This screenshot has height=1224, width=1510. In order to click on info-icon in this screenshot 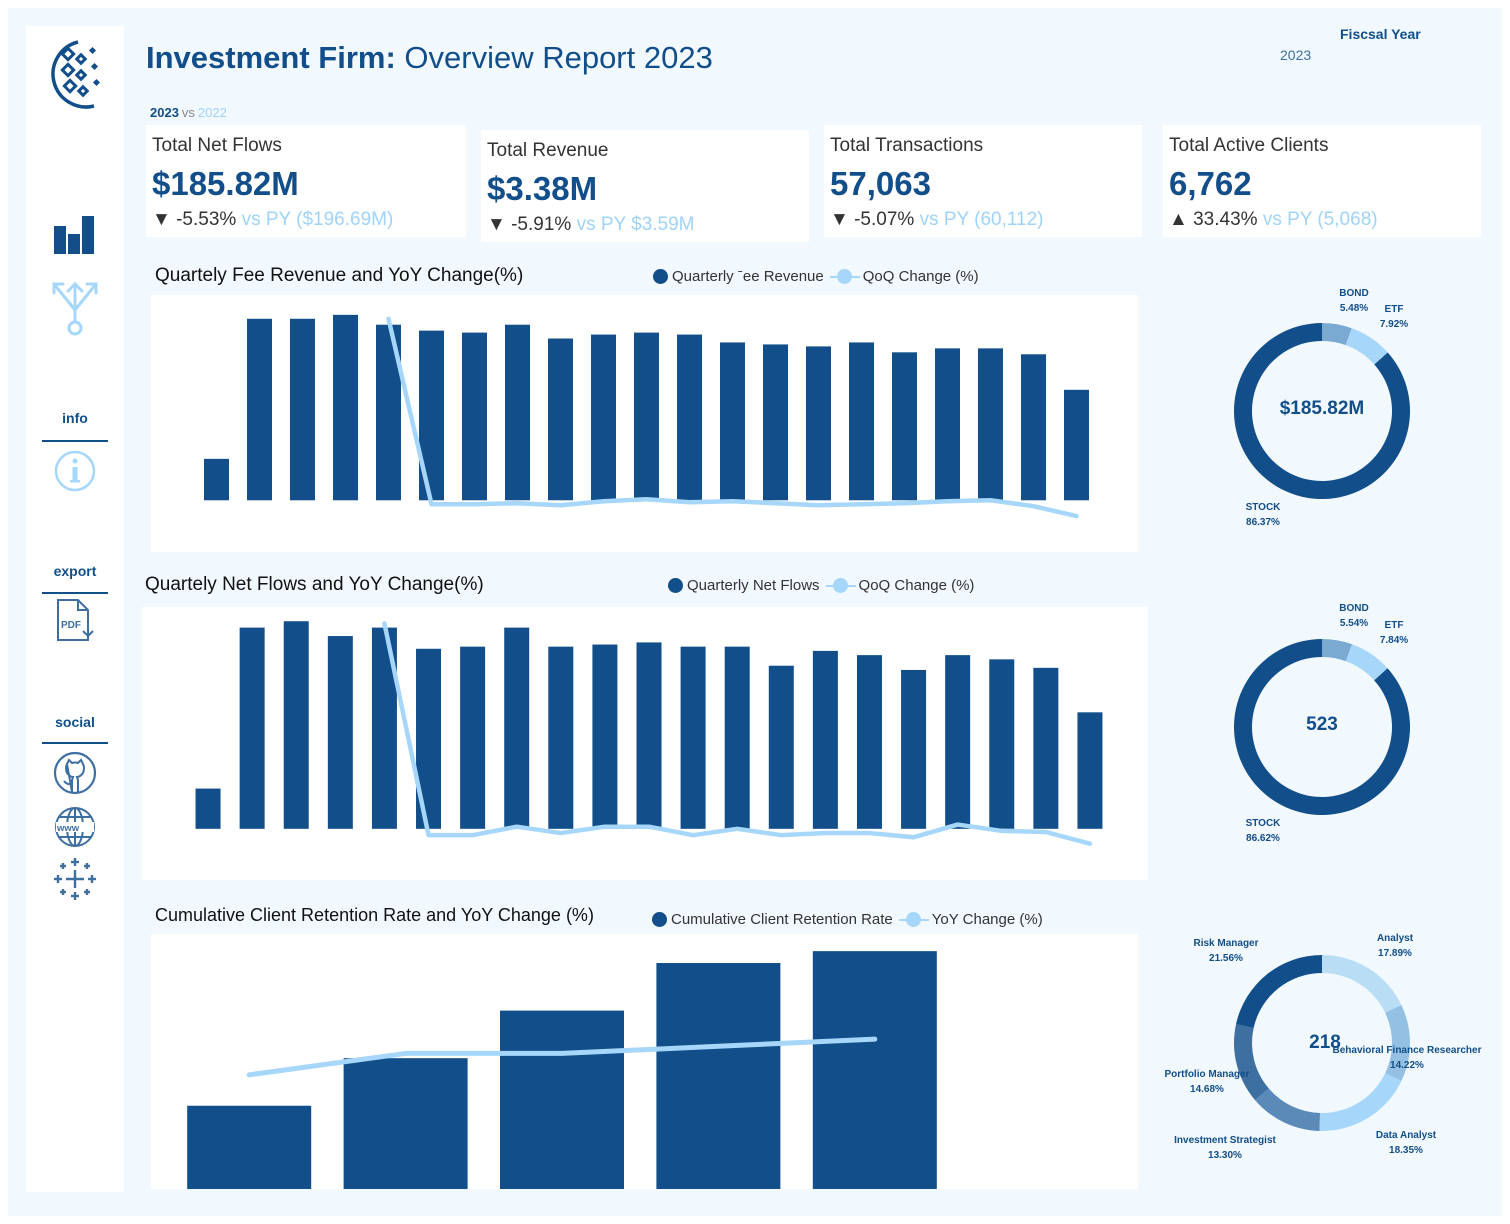, I will do `click(75, 471)`.